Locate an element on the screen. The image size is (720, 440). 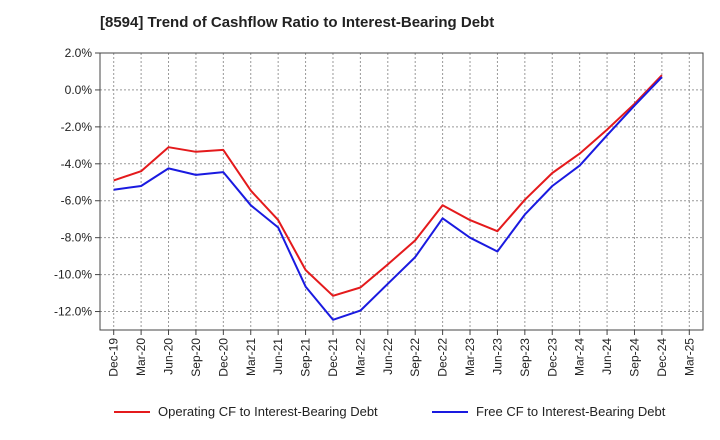
y-tick-label: -10.0% is located at coordinates (73, 275).